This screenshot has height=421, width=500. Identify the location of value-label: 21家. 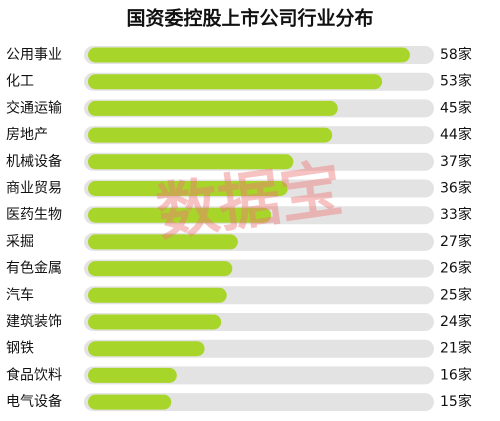
(456, 348).